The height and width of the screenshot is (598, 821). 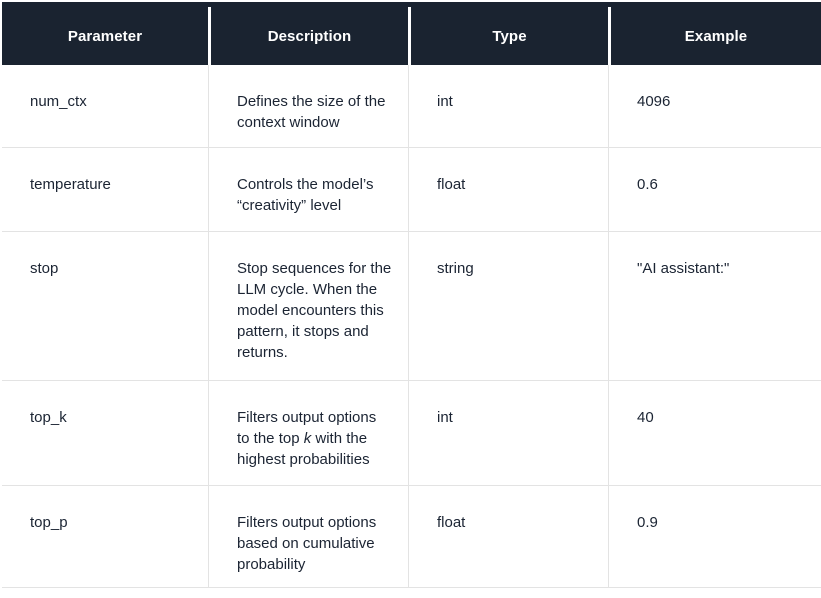 What do you see at coordinates (714, 106) in the screenshot?
I see `example-cell: 4096` at bounding box center [714, 106].